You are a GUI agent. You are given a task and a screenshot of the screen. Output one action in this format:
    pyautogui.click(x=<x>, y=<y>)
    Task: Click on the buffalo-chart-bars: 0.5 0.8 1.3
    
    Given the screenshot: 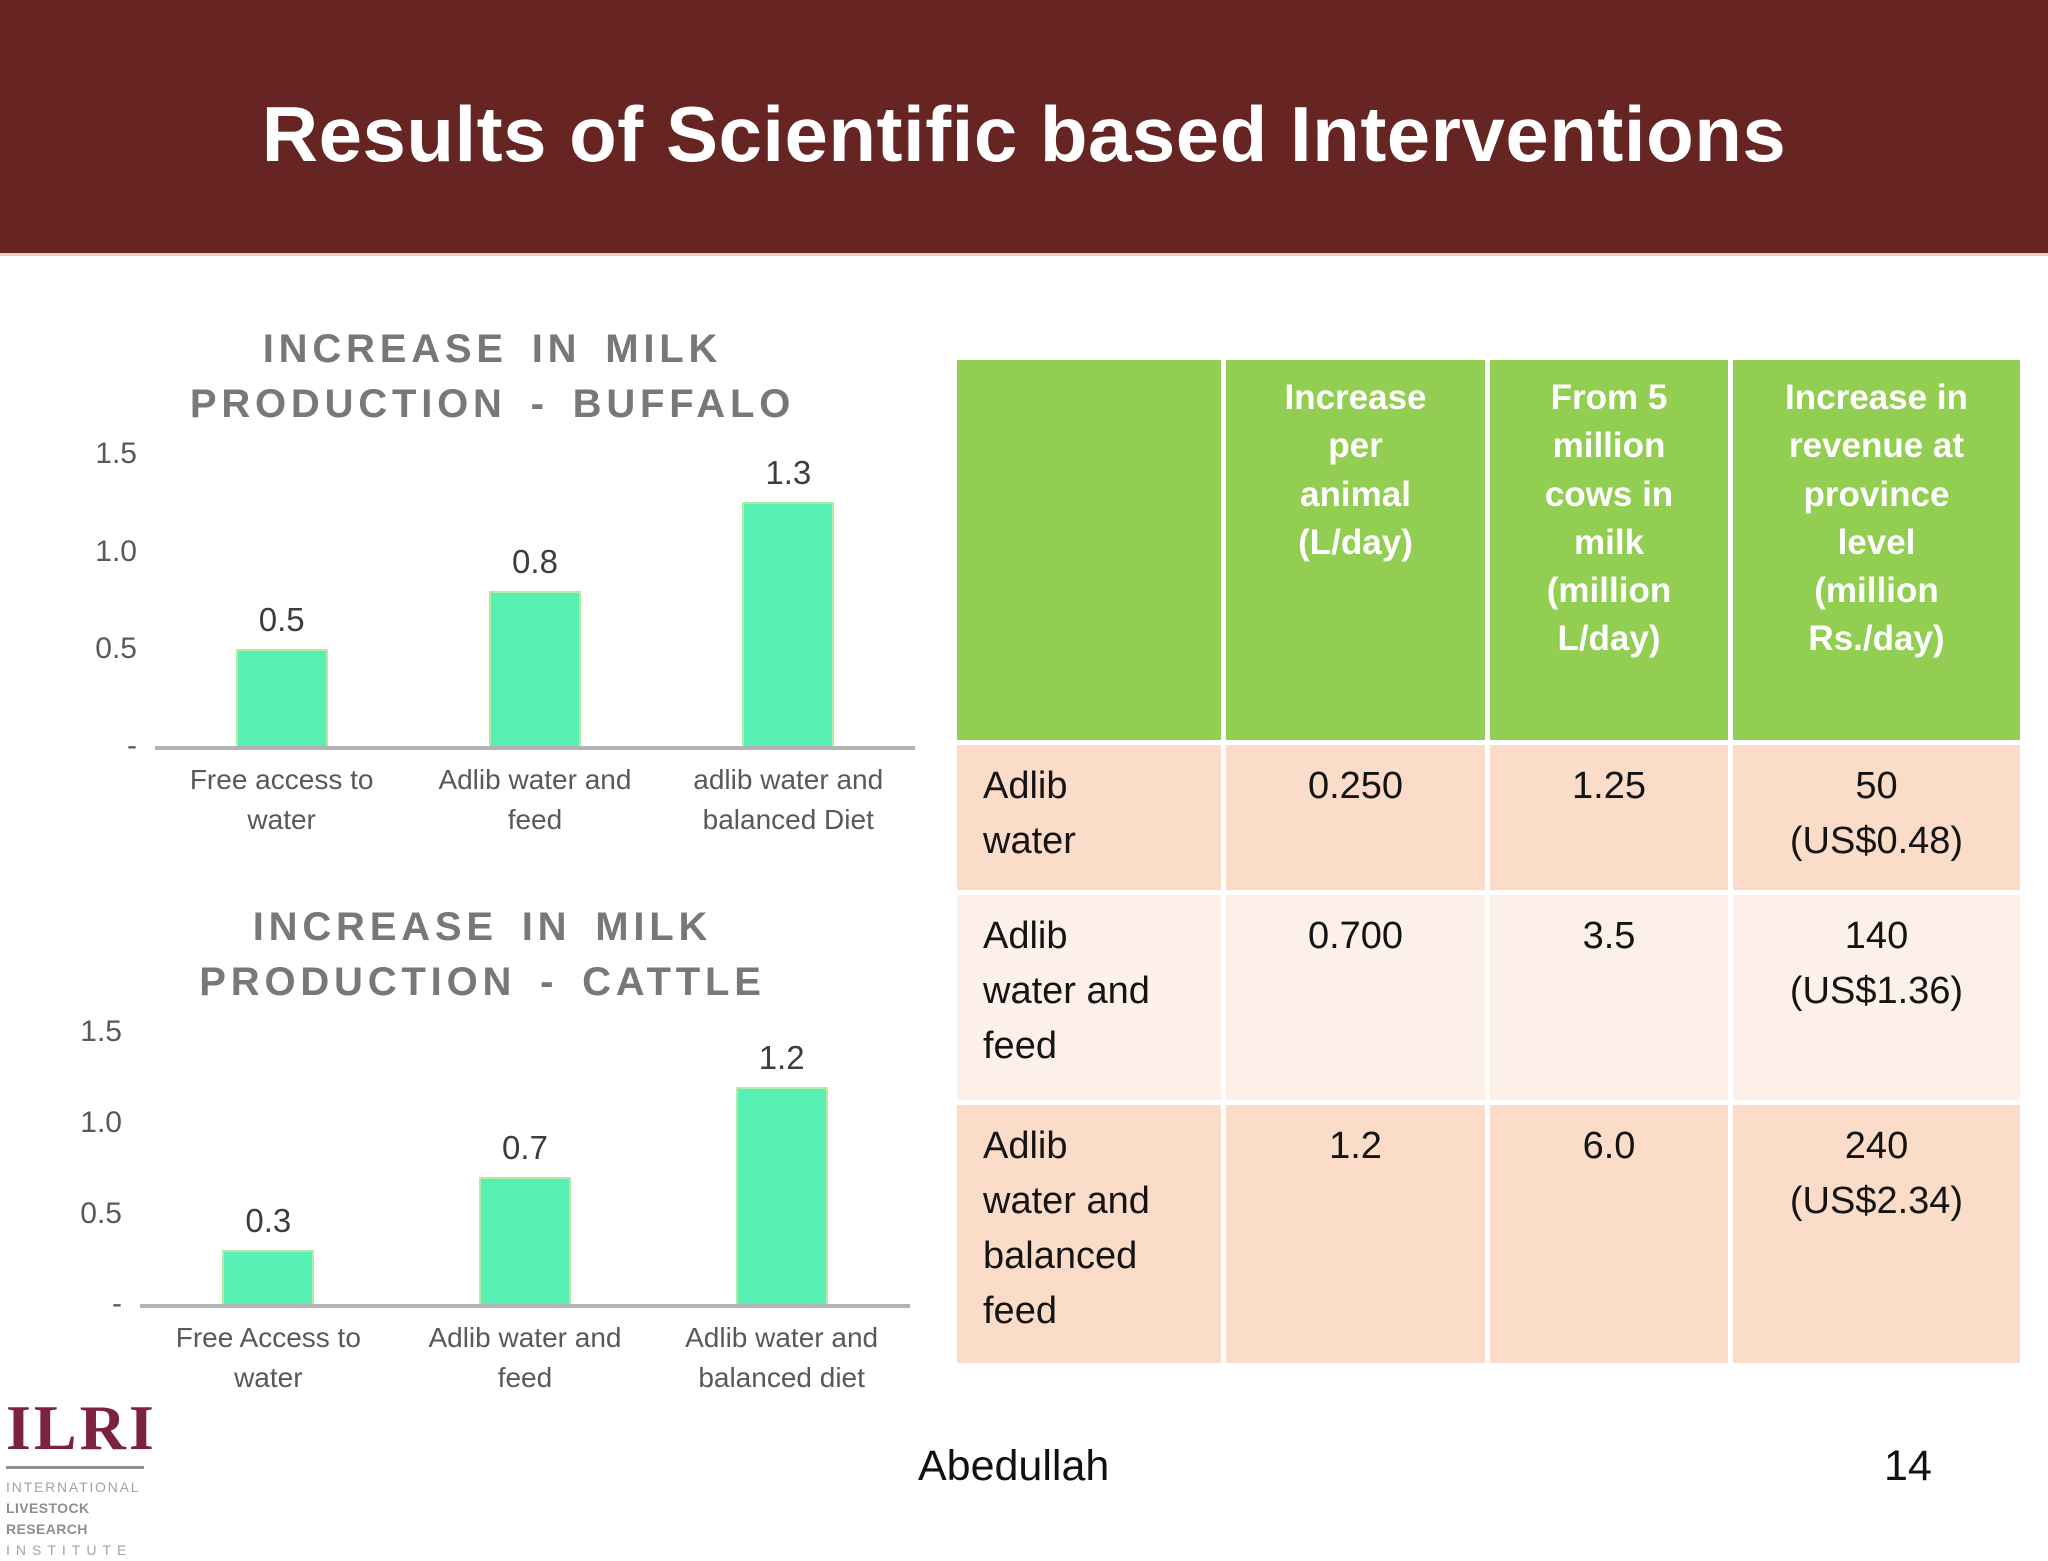 What is the action you would take?
    pyautogui.click(x=535, y=602)
    